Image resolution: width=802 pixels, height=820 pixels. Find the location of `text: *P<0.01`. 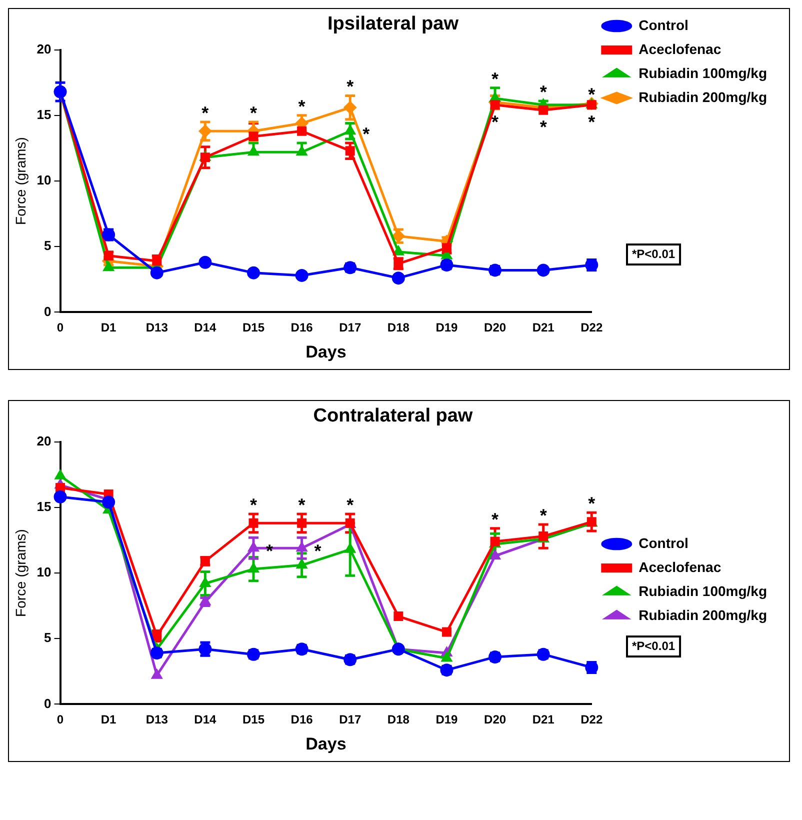

text: *P<0.01 is located at coordinates (654, 253).